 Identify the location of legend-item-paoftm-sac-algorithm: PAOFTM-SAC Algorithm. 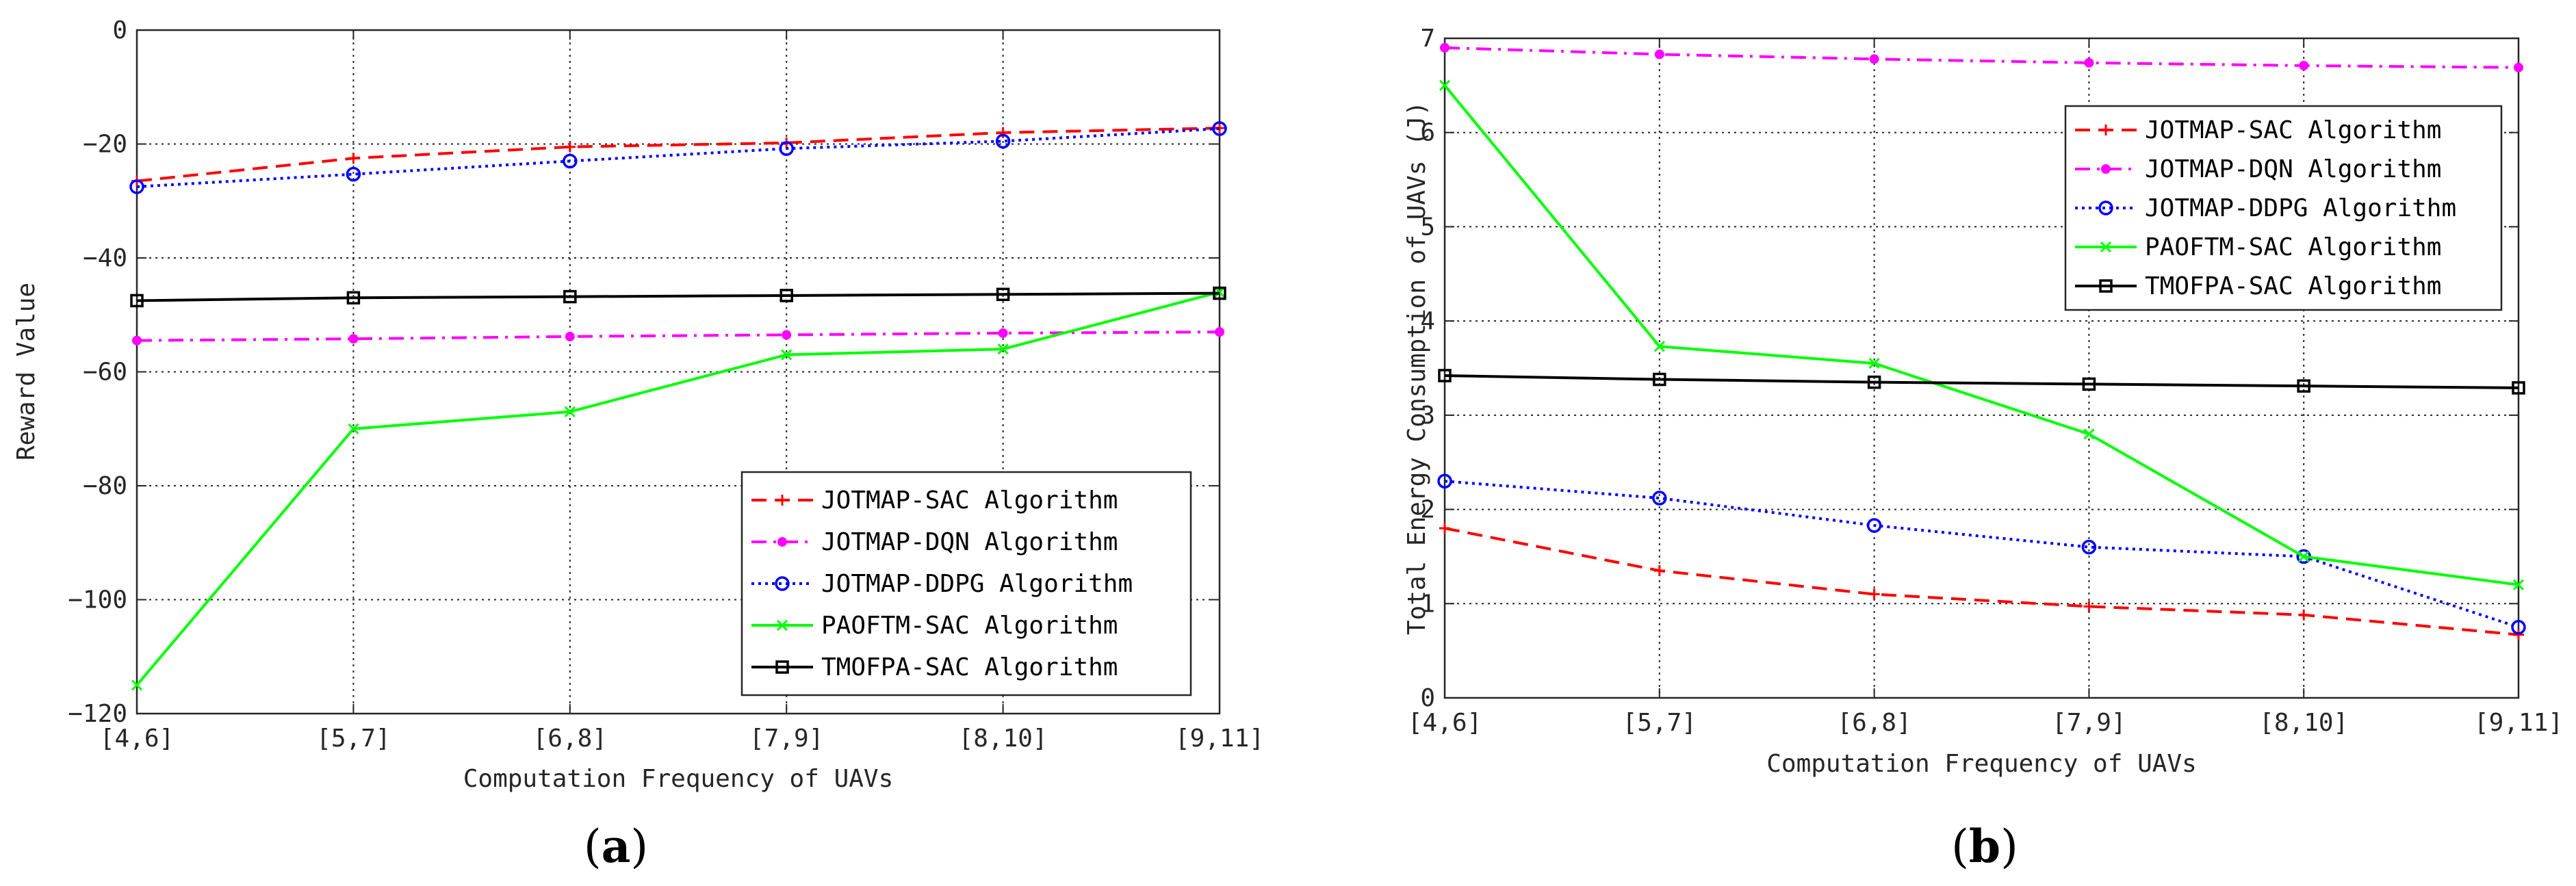
(2258, 247).